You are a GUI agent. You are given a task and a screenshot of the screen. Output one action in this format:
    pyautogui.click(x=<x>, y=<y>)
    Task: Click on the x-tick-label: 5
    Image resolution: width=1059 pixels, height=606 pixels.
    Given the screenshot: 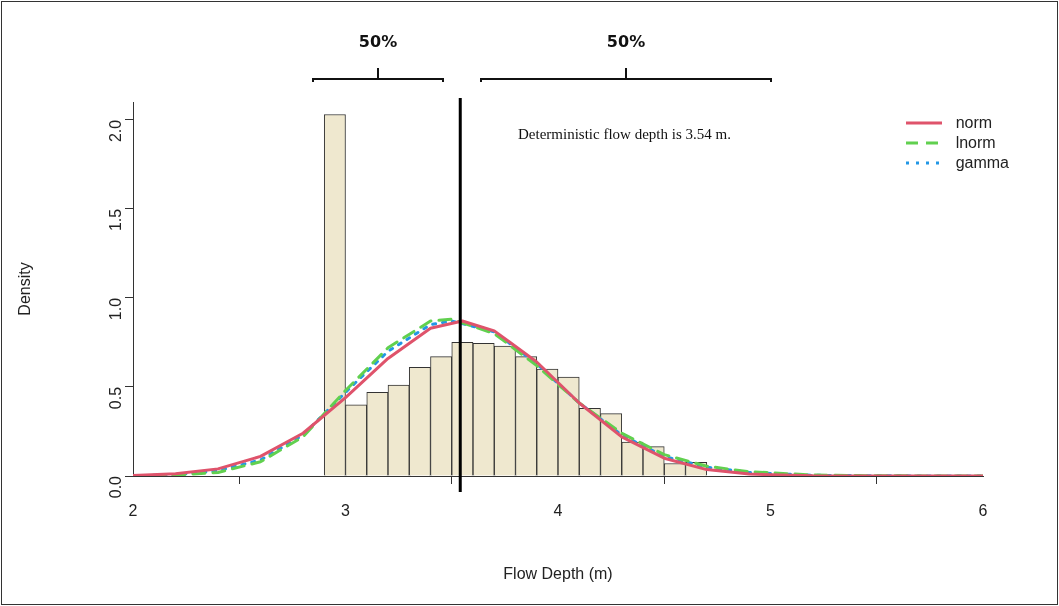 What is the action you would take?
    pyautogui.click(x=771, y=511)
    